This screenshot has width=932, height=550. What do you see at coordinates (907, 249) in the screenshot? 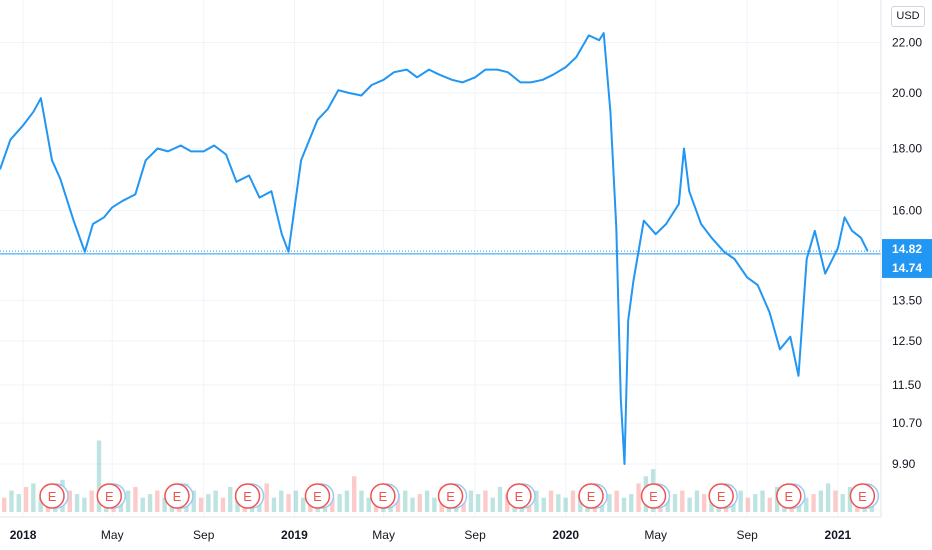
I see `price-badge-label: 14.82` at bounding box center [907, 249].